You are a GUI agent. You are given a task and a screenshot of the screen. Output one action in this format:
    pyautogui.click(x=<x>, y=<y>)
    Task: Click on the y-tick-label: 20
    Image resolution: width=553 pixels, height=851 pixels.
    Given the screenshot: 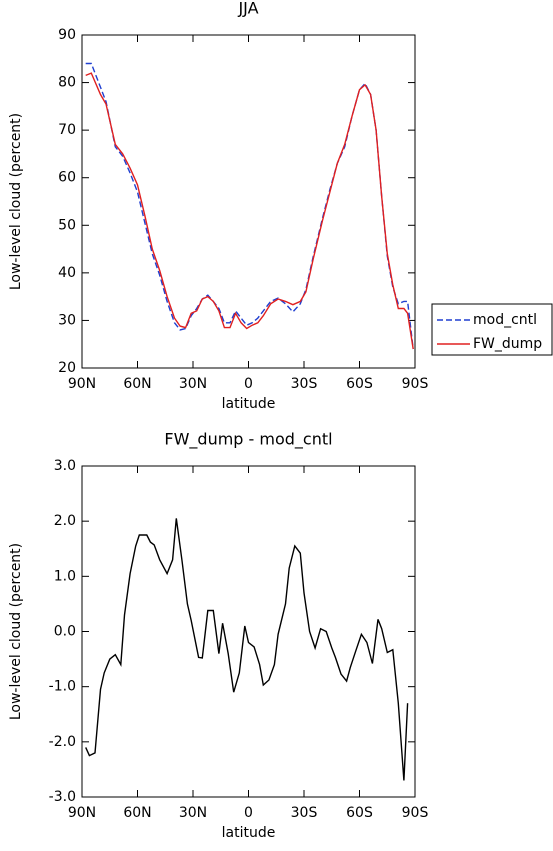 What is the action you would take?
    pyautogui.click(x=67, y=368)
    